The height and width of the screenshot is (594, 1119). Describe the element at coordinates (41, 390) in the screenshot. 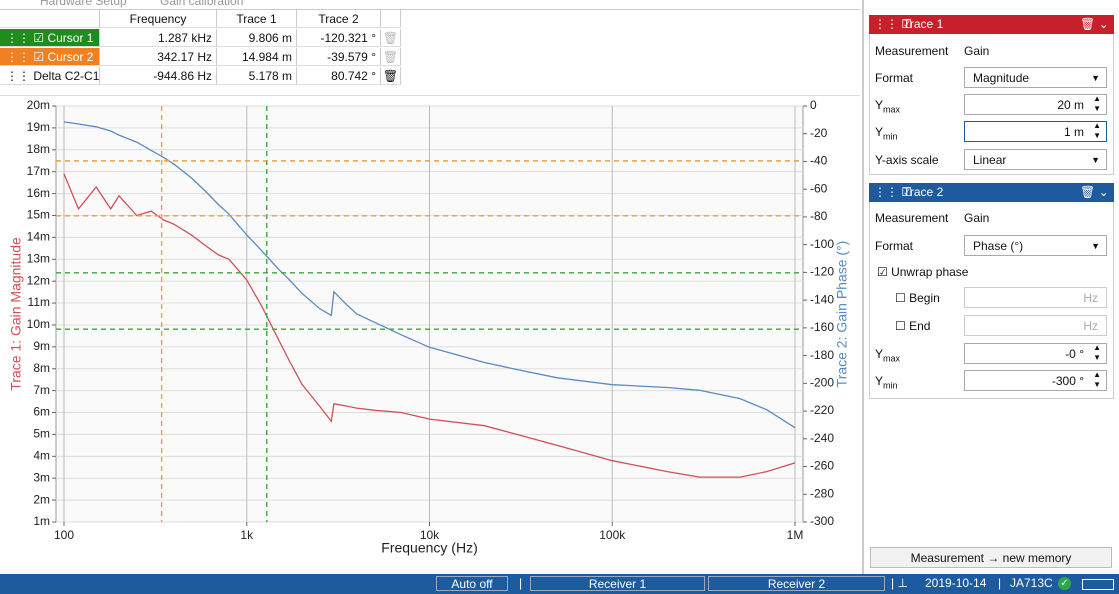

I see `y-tick-label: 7m` at that location.